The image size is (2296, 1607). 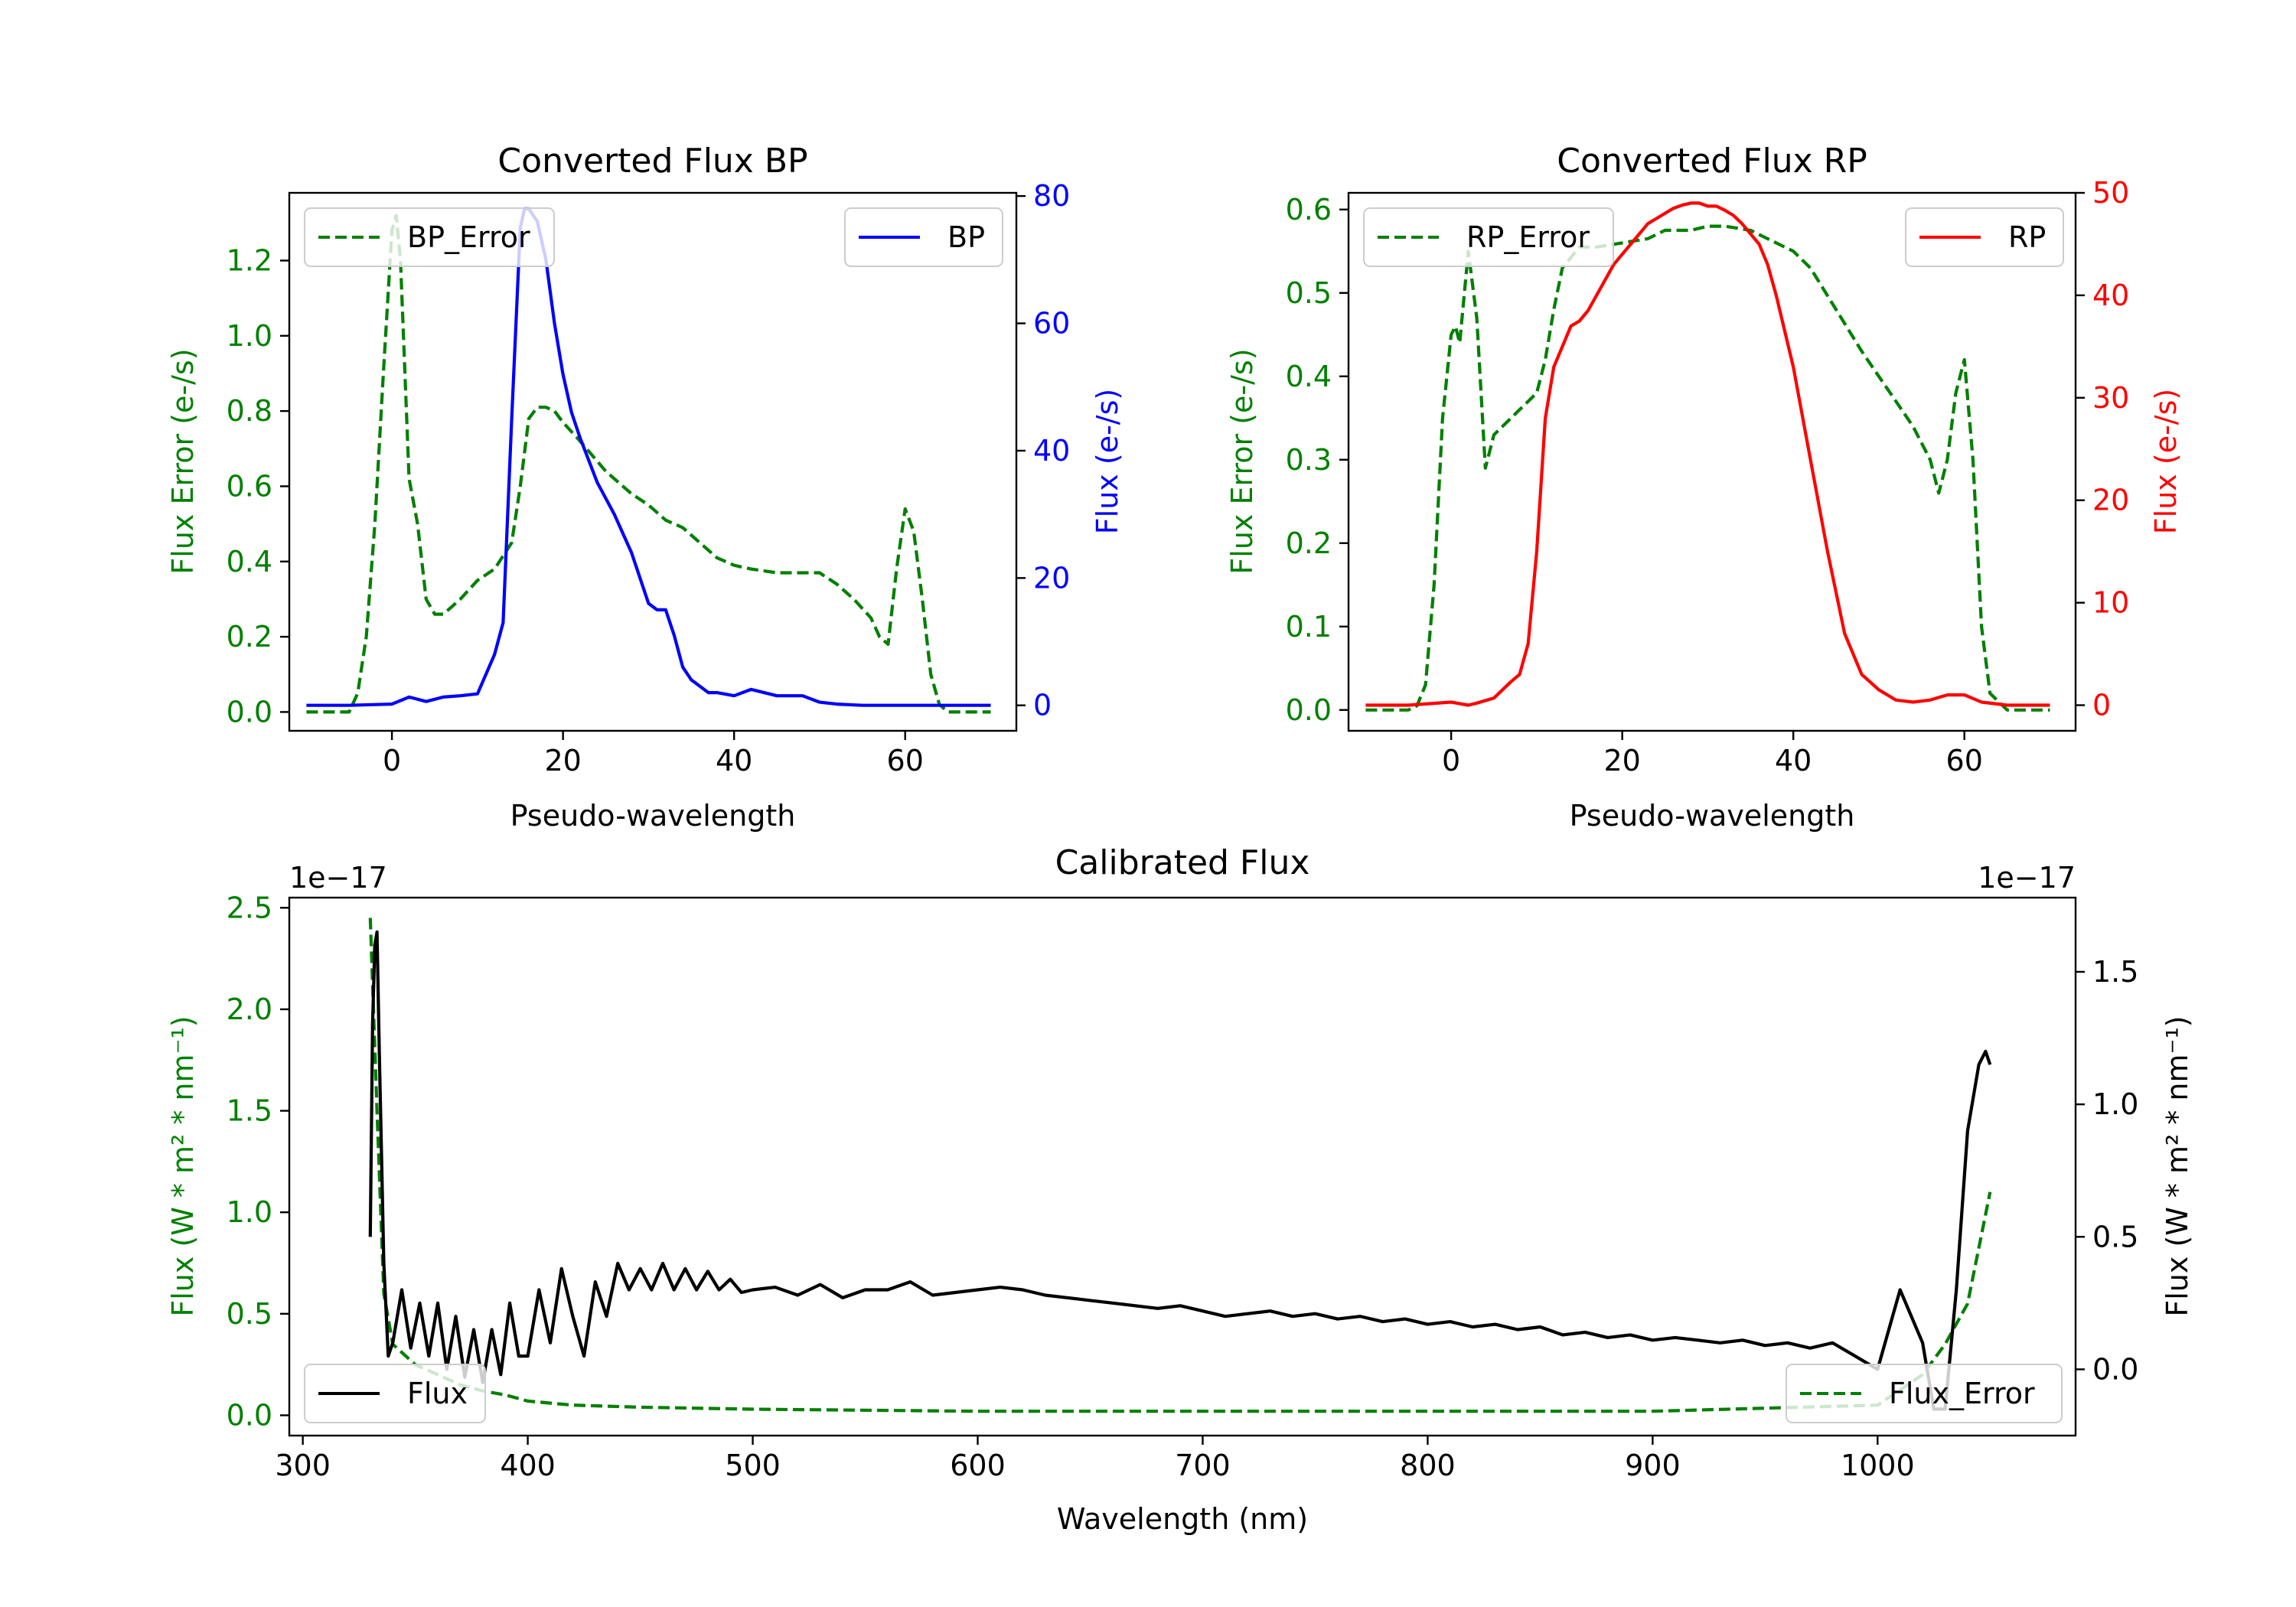 I want to click on rp-legend-right-label: RP, so click(x=2027, y=237).